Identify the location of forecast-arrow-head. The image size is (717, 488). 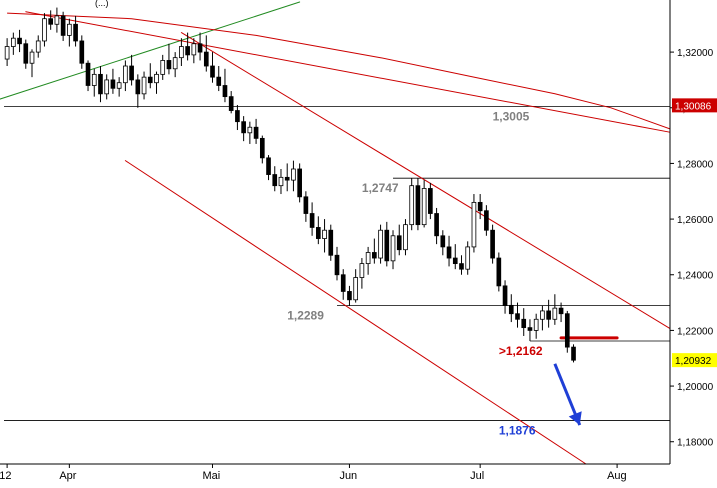
(575, 418).